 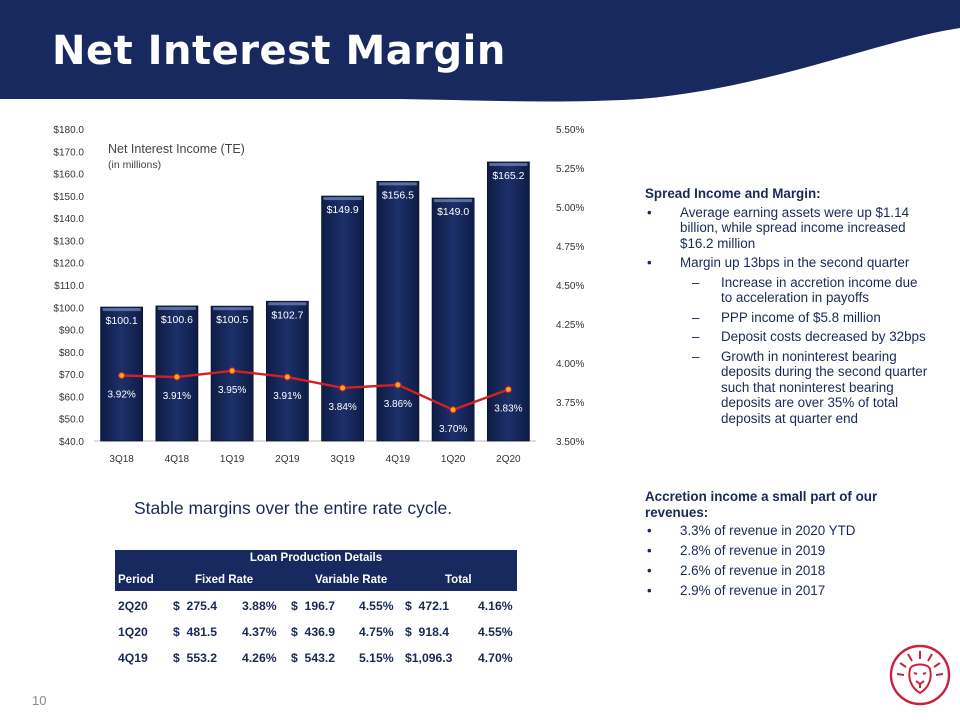 I want to click on y-tick-label: $180.0, so click(x=68, y=130).